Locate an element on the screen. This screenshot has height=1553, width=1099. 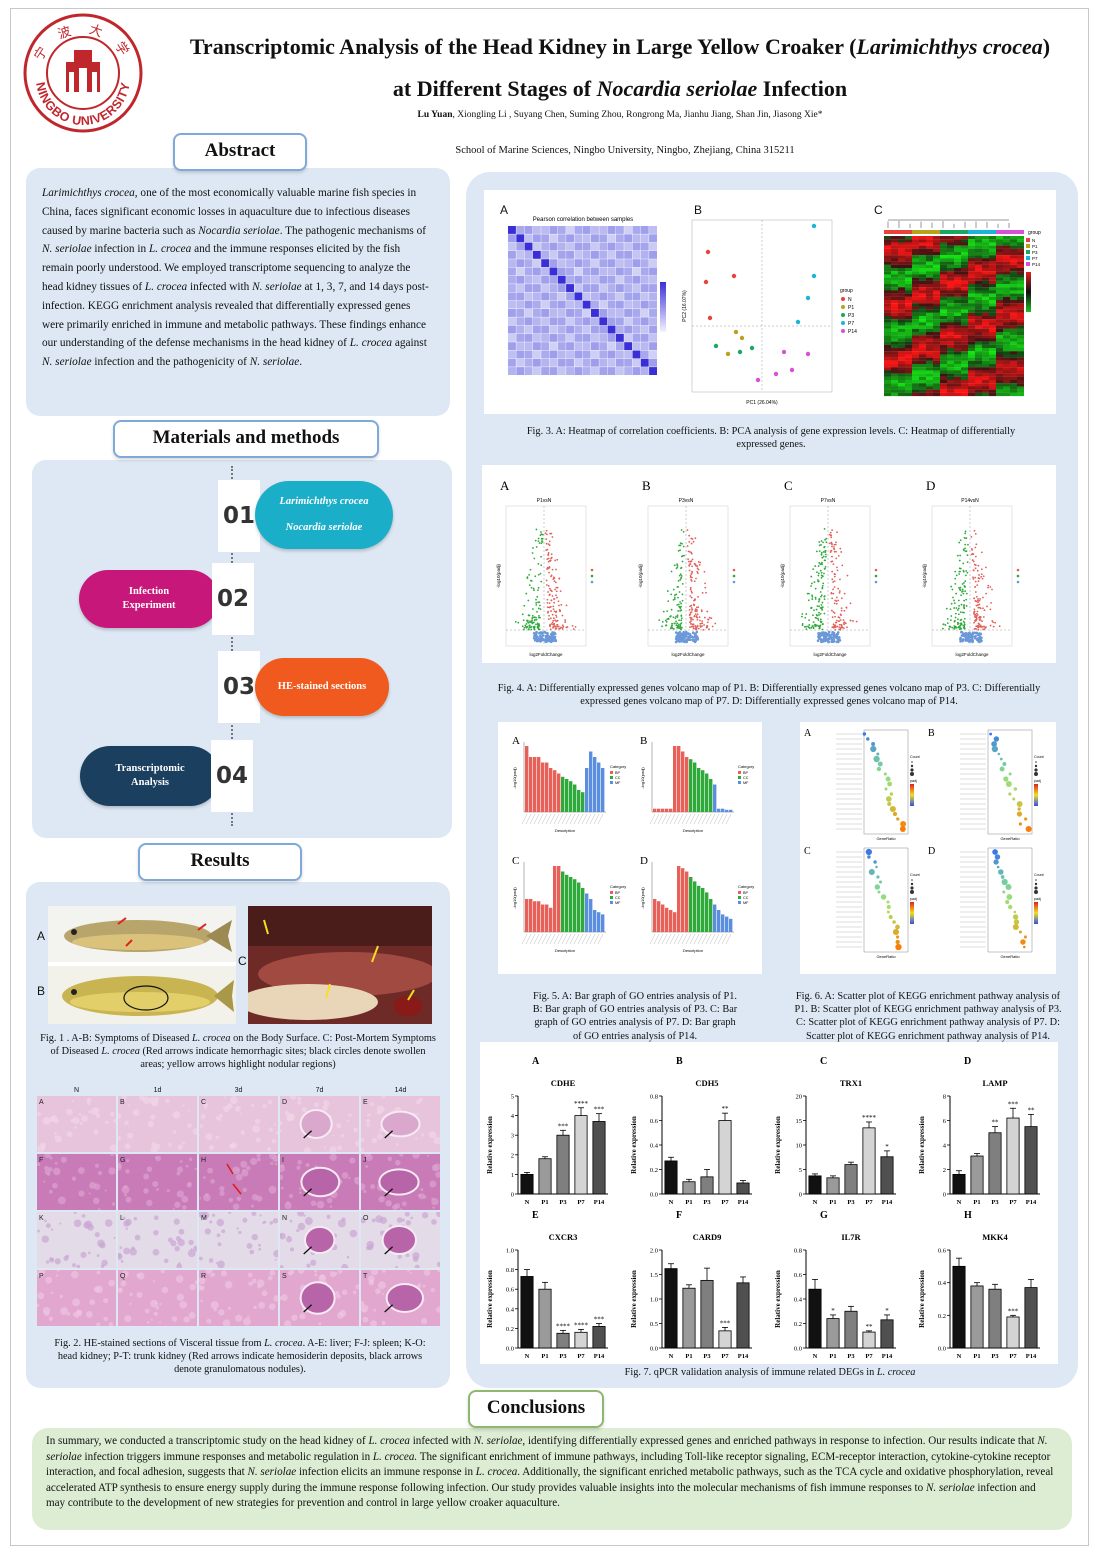
fig7-category-label: P7 is located at coordinates (1013, 1356).